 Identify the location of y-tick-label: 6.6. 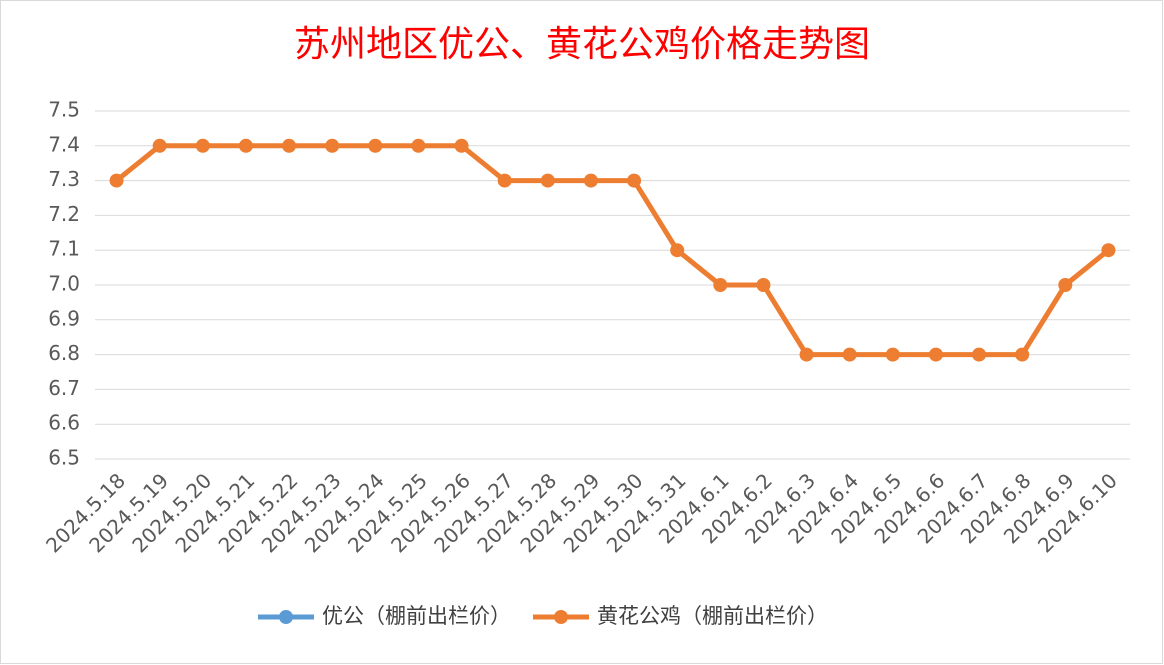
(64, 423).